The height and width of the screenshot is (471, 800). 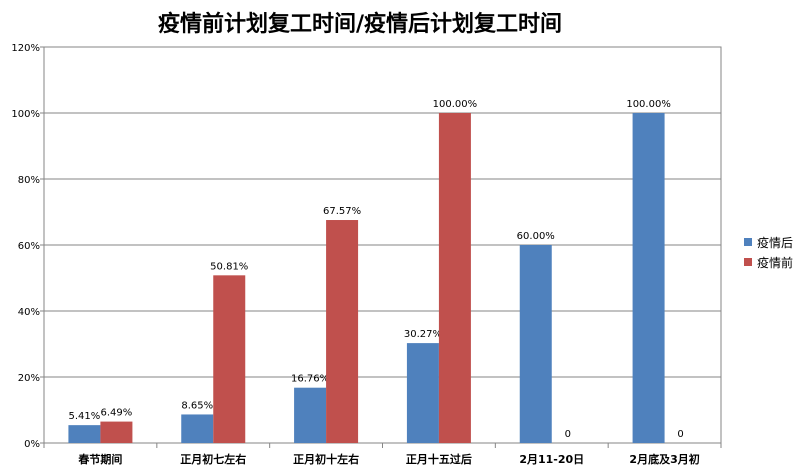 What do you see at coordinates (29, 246) in the screenshot?
I see `y-tick-label: 60%` at bounding box center [29, 246].